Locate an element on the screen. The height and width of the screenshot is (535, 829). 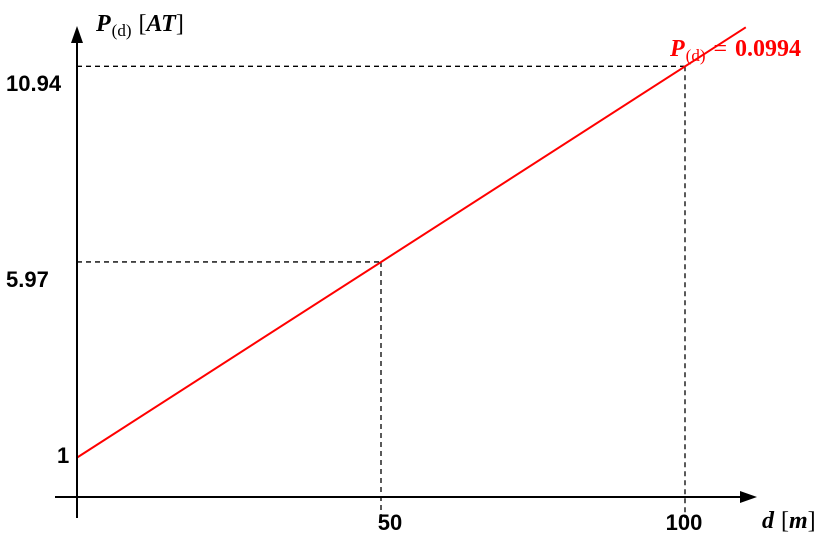
eq-rhs: 0.0994 is located at coordinates (768, 49).